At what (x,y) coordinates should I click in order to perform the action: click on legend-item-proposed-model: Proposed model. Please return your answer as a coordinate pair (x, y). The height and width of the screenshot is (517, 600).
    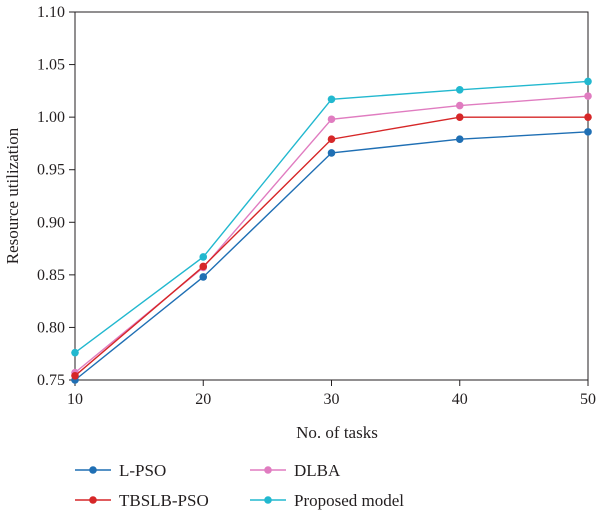
    Looking at the image, I should click on (327, 500).